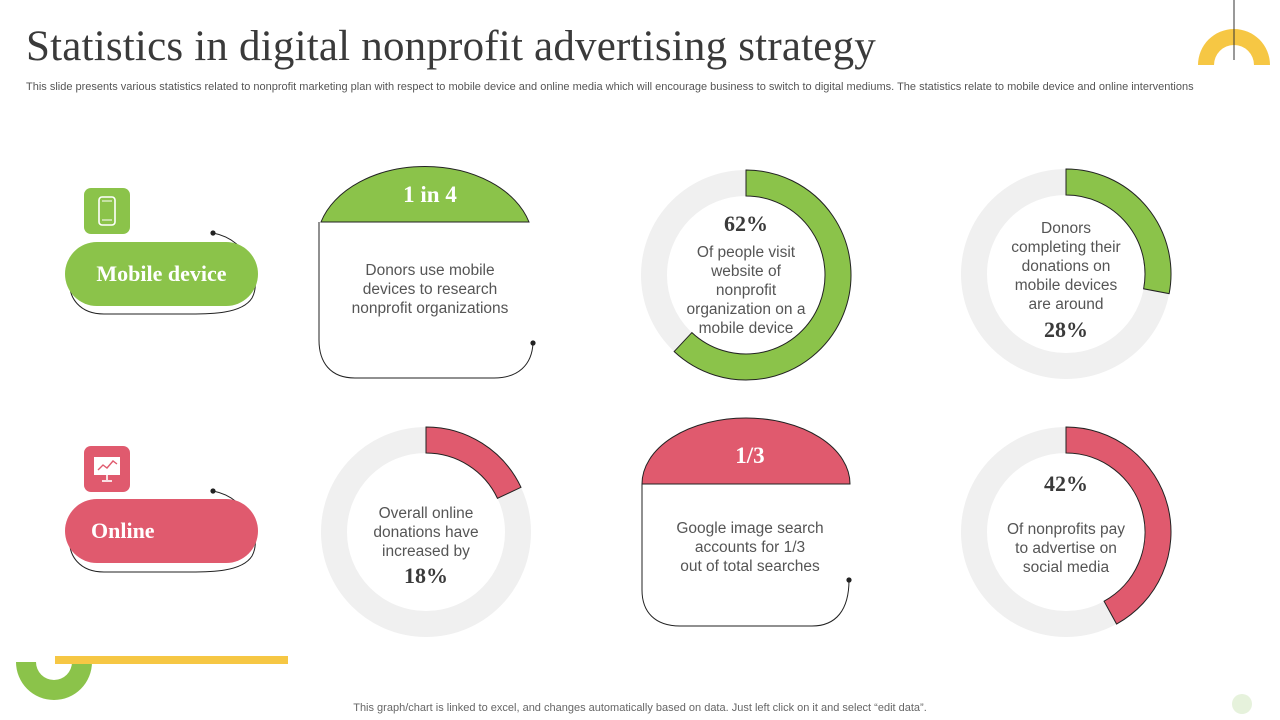  What do you see at coordinates (1066, 329) in the screenshot?
I see `stat-28-value: 28%` at bounding box center [1066, 329].